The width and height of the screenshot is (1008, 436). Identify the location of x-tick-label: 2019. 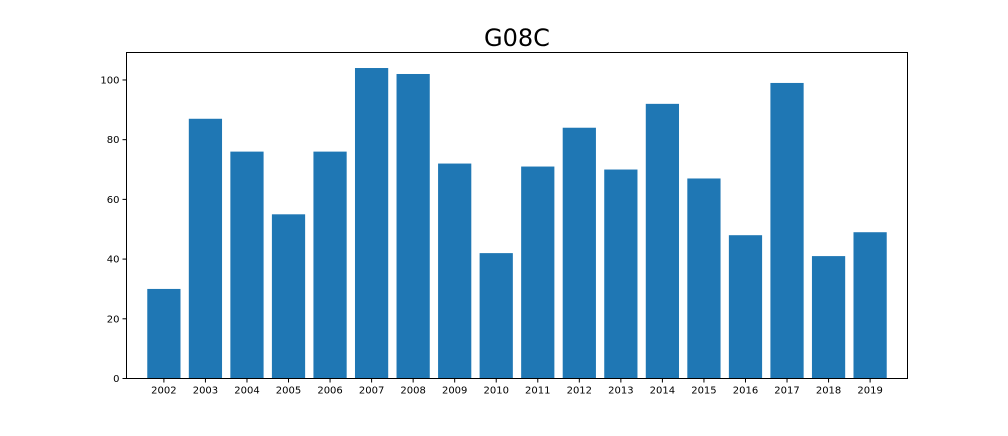
(869, 391).